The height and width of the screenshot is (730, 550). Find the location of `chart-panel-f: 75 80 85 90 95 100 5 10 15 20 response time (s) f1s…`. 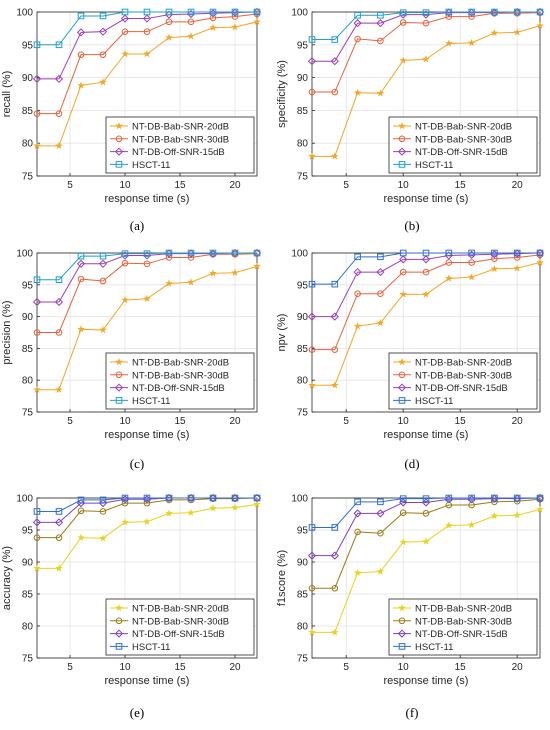

chart-panel-f: 75 80 85 90 95 100 5 10 15 20 response time (s) f1s… is located at coordinates (410, 590).